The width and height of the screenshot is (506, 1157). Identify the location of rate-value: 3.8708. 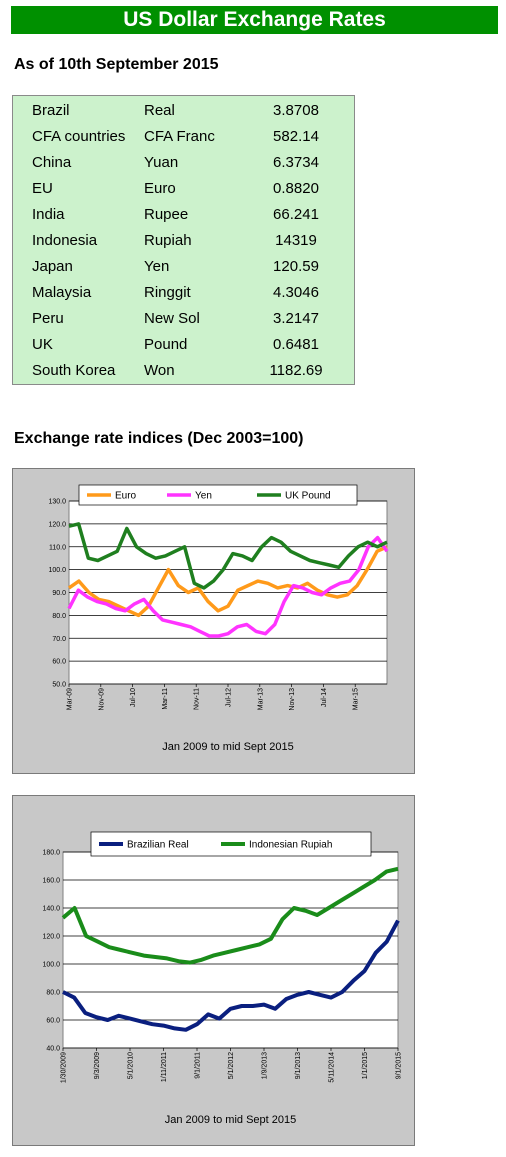
(296, 110).